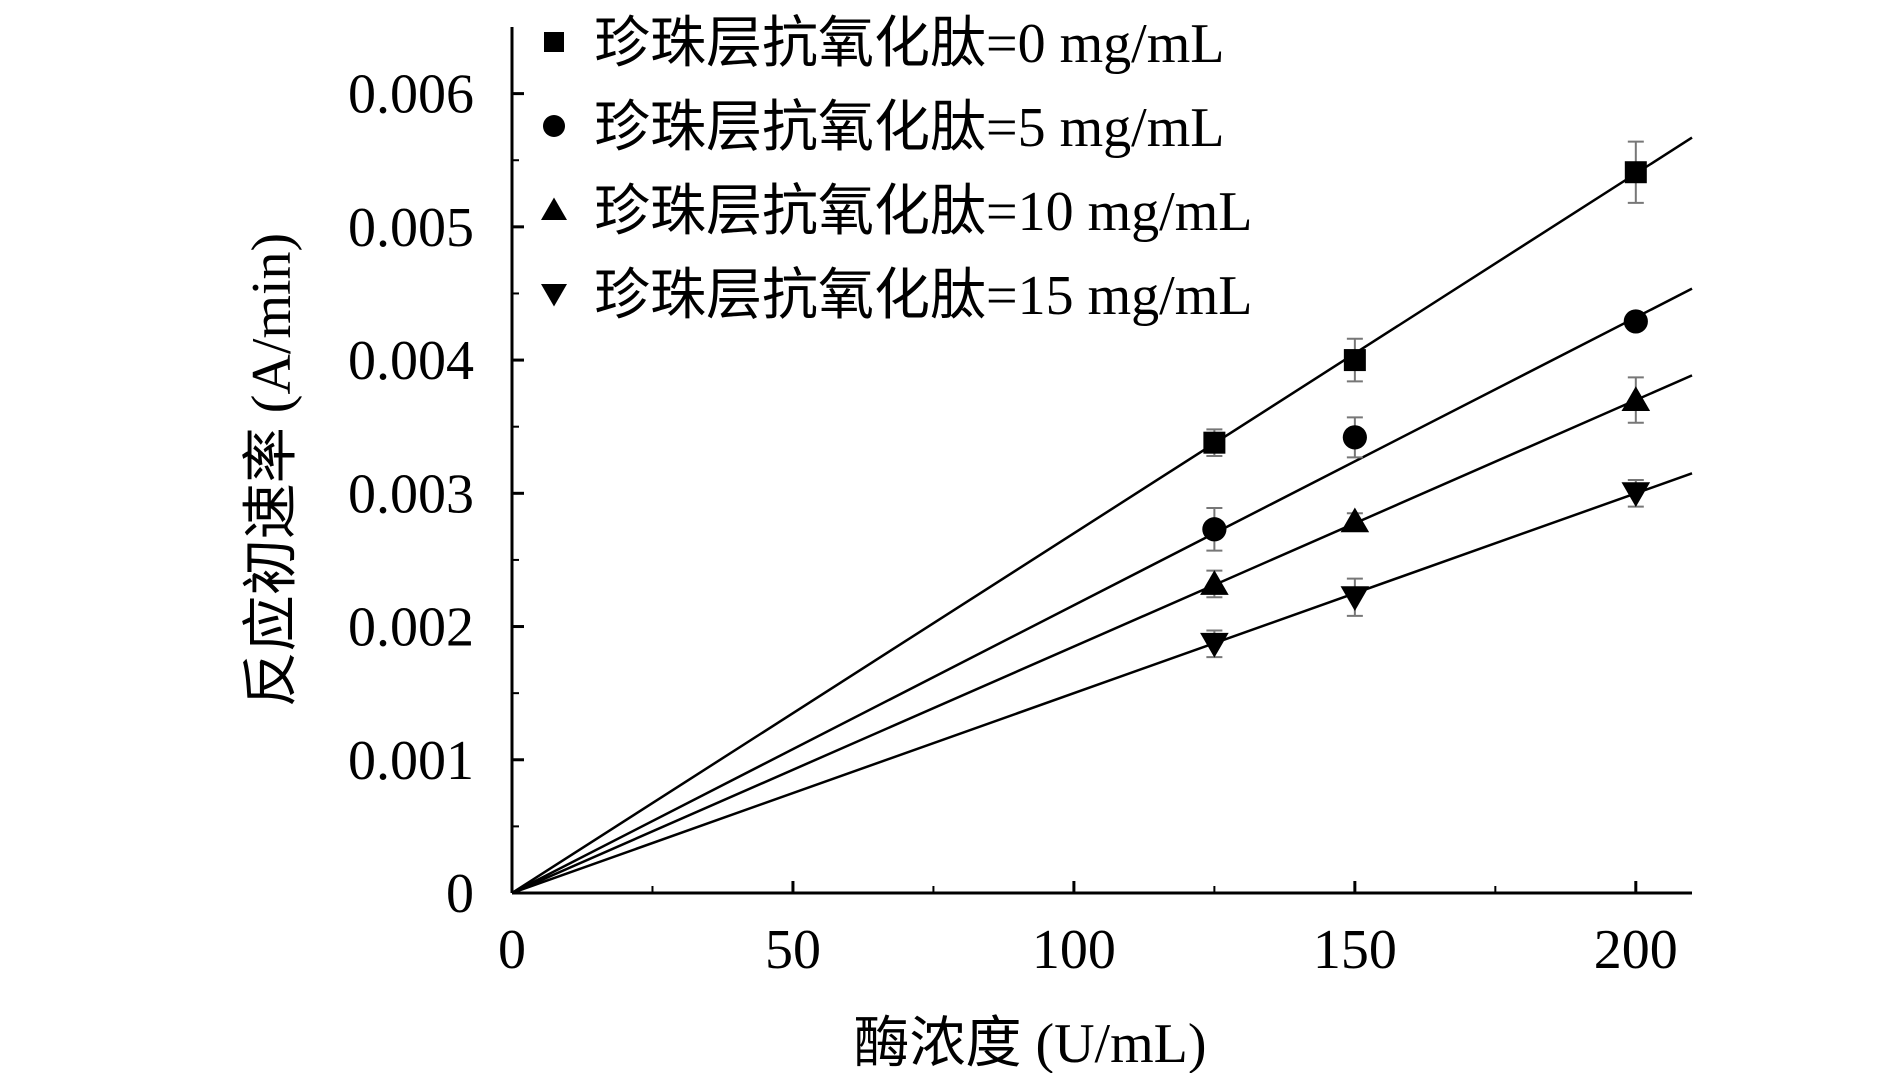 The height and width of the screenshot is (1073, 1890). I want to click on legend-label: 珍珠层抗氧化肽=0 mg/mL, so click(909, 44).